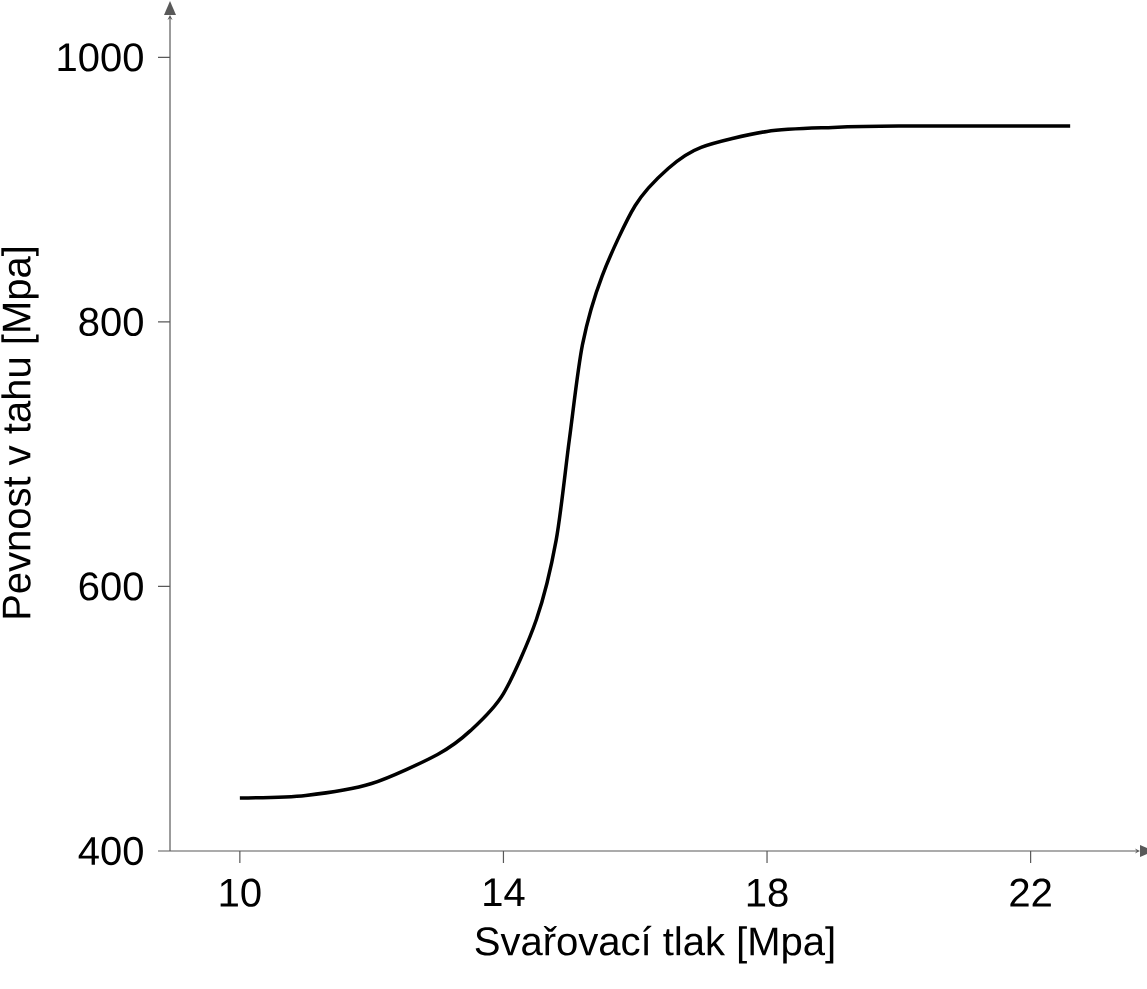 The width and height of the screenshot is (1147, 989). Describe the element at coordinates (240, 892) in the screenshot. I see `x-tick-label: 10` at that location.